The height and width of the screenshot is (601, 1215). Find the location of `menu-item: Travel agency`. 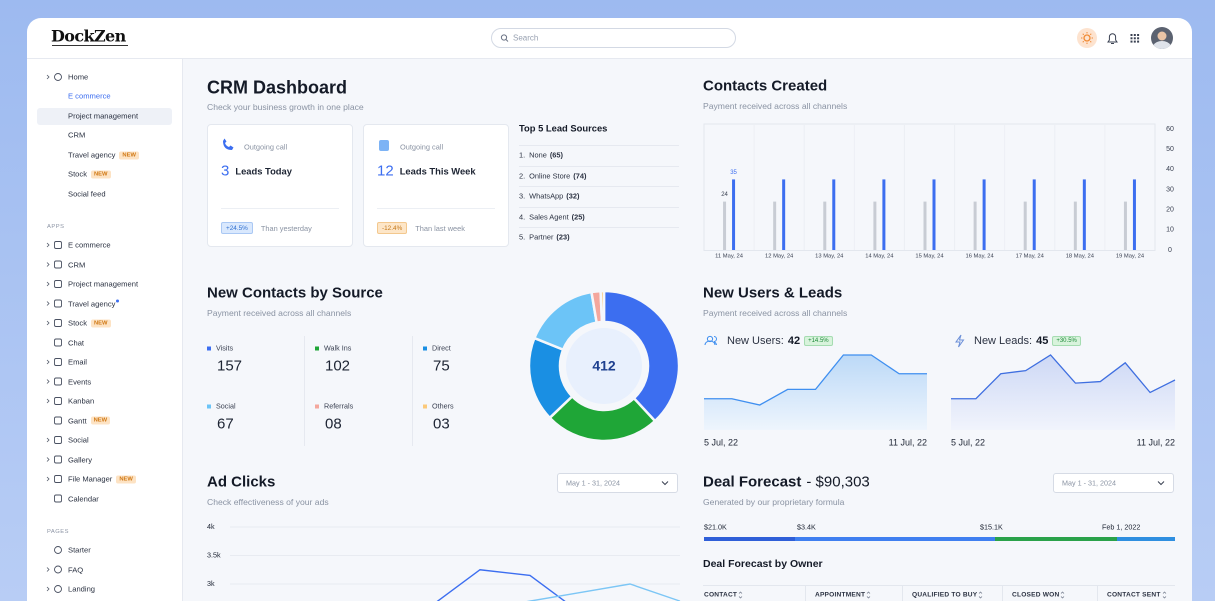

menu-item: Travel agency is located at coordinates (94, 303).